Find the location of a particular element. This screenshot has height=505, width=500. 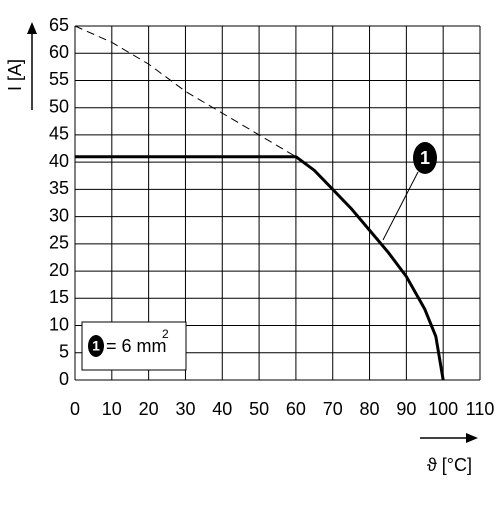

x-tick-label: 90 is located at coordinates (406, 409).